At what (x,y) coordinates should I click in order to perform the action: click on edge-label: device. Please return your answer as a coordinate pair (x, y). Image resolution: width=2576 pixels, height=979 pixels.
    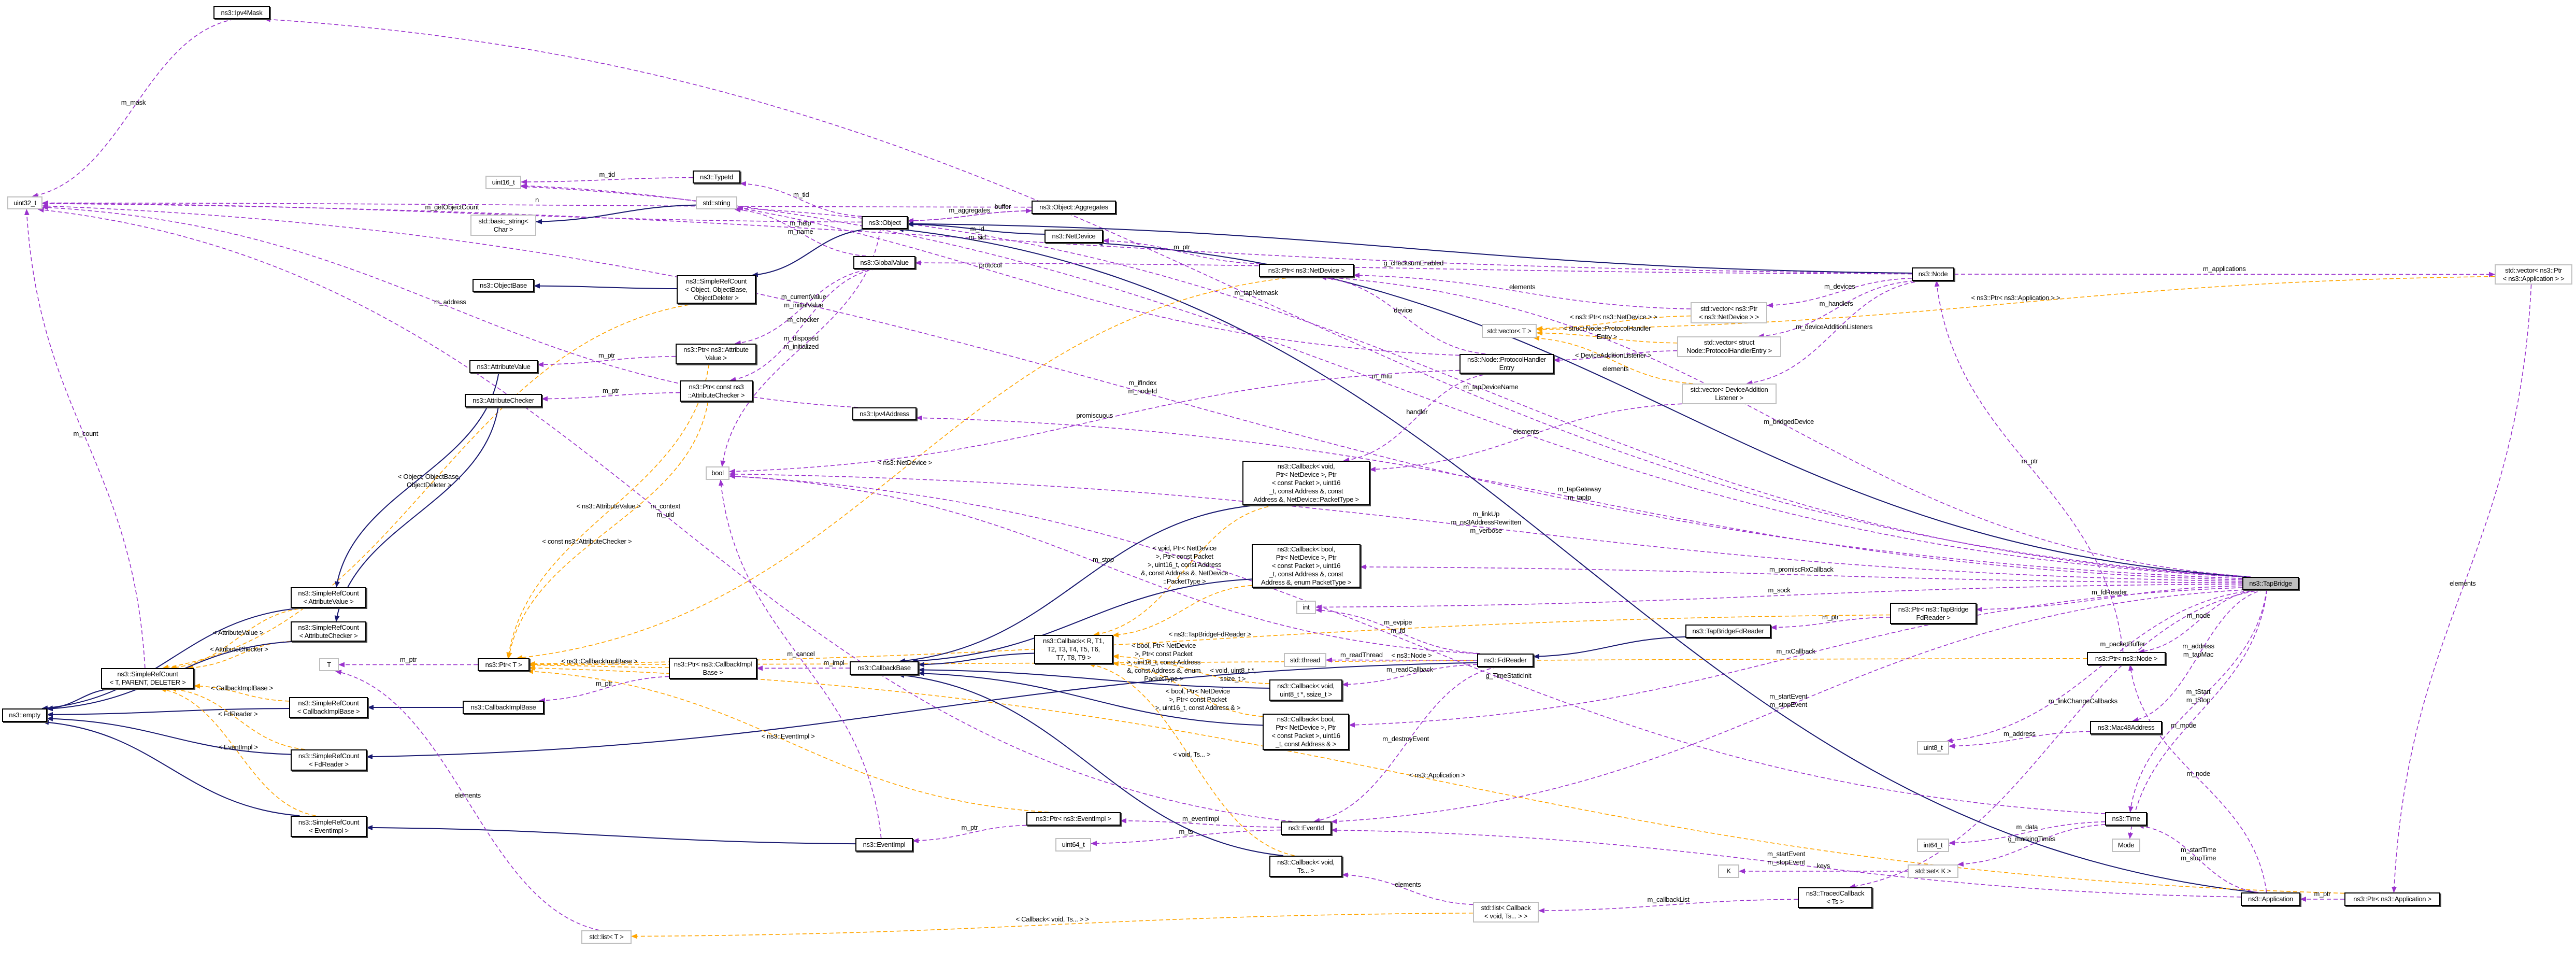
    Looking at the image, I should click on (1403, 310).